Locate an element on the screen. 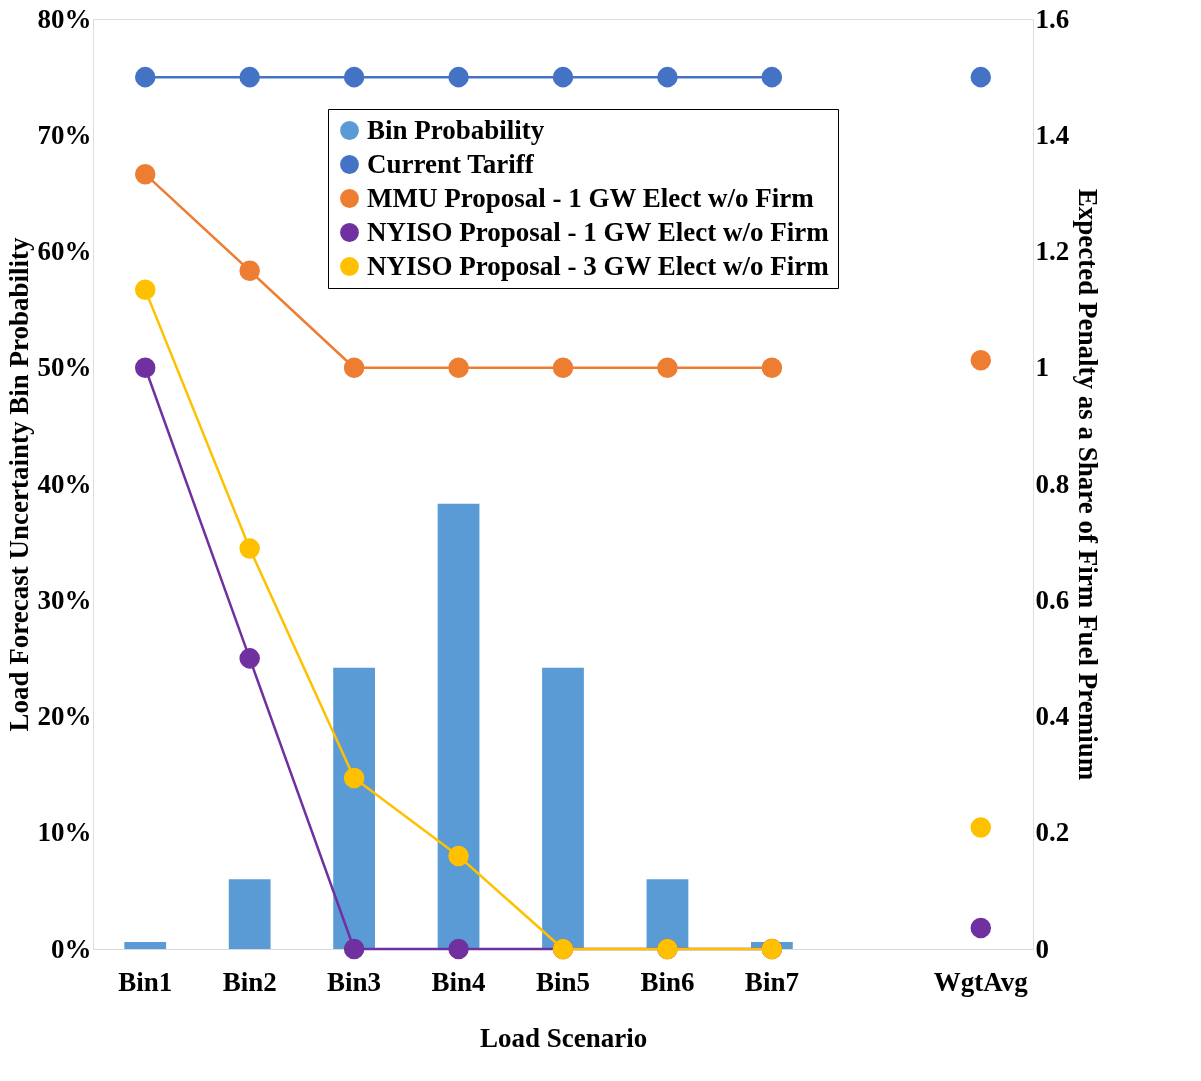 This screenshot has width=1201, height=1081. y2-tick-label: 1.4 is located at coordinates (1052, 134).